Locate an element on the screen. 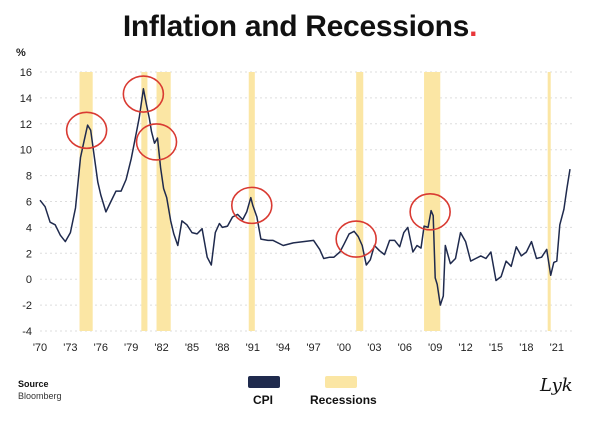 Image resolution: width=600 pixels, height=425 pixels. x-tick-label: '97 is located at coordinates (313, 348).